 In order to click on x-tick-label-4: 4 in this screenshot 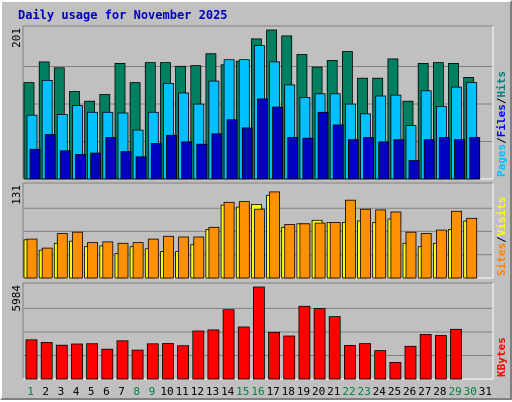, I will do `click(76, 391)`.